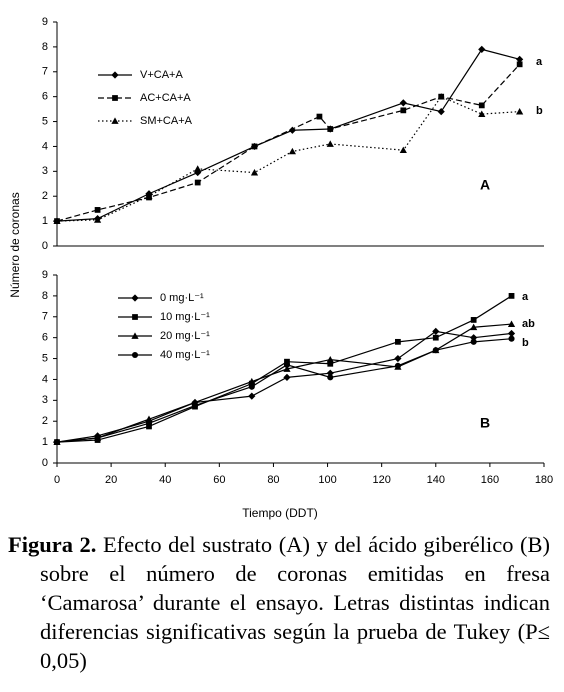  Describe the element at coordinates (45, 421) in the screenshot. I see `y-tick-label: 2` at that location.